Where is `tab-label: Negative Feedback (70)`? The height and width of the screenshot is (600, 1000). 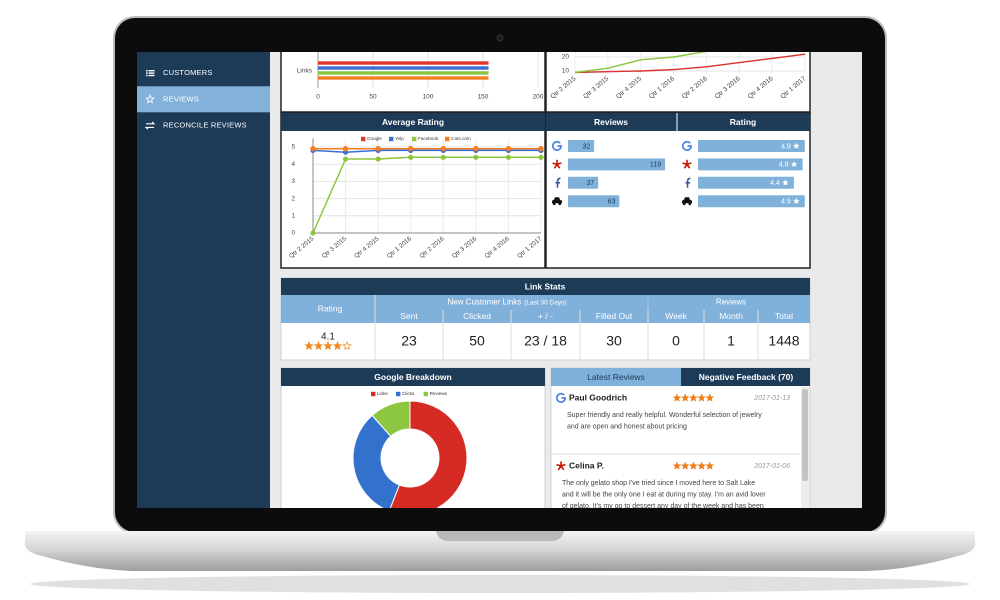 tab-label: Negative Feedback (70) is located at coordinates (746, 377).